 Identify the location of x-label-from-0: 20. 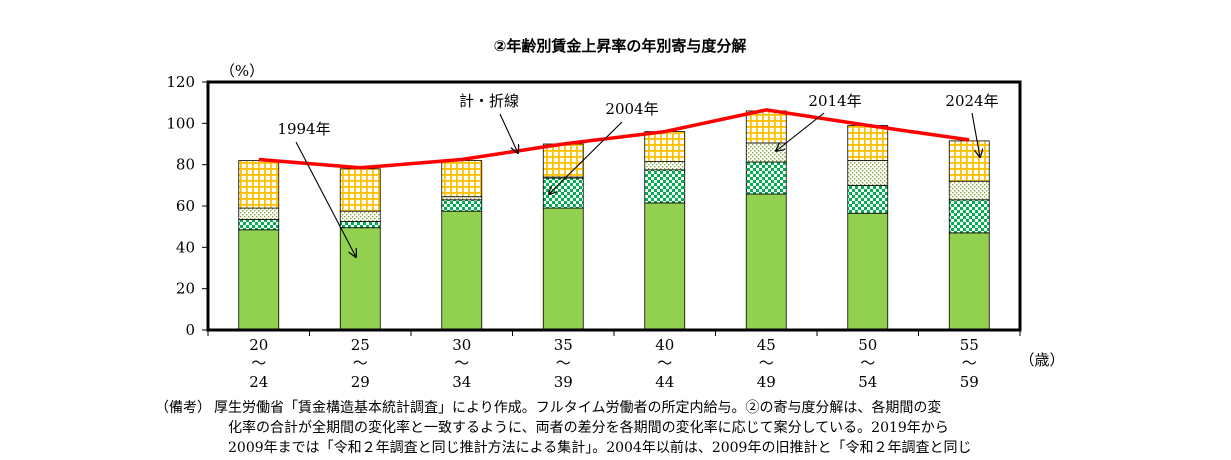
(258, 345).